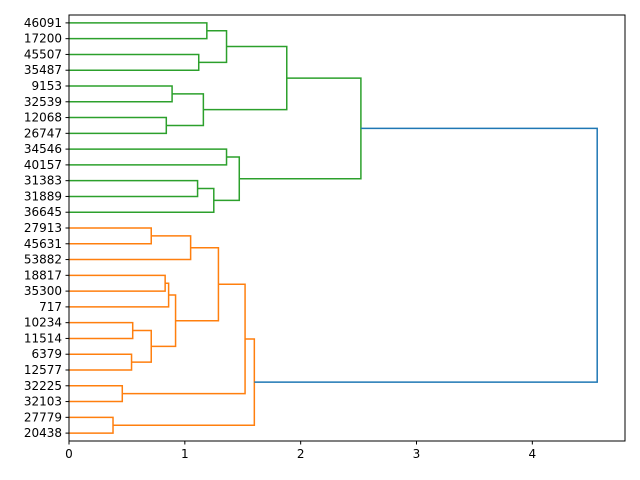 This screenshot has height=480, width=640. Describe the element at coordinates (43, 433) in the screenshot. I see `leaf-label: 20438` at that location.